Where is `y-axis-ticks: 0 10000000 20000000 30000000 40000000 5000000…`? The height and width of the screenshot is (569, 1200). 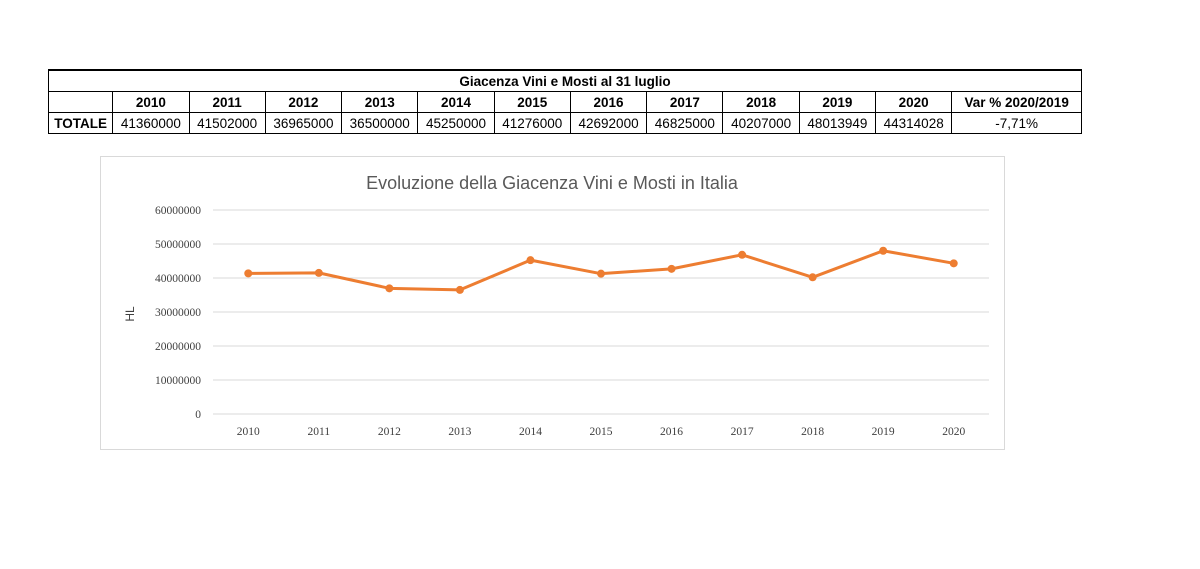
y-axis-ticks: 0 10000000 20000000 30000000 40000000 5000000… is located at coordinates (178, 313).